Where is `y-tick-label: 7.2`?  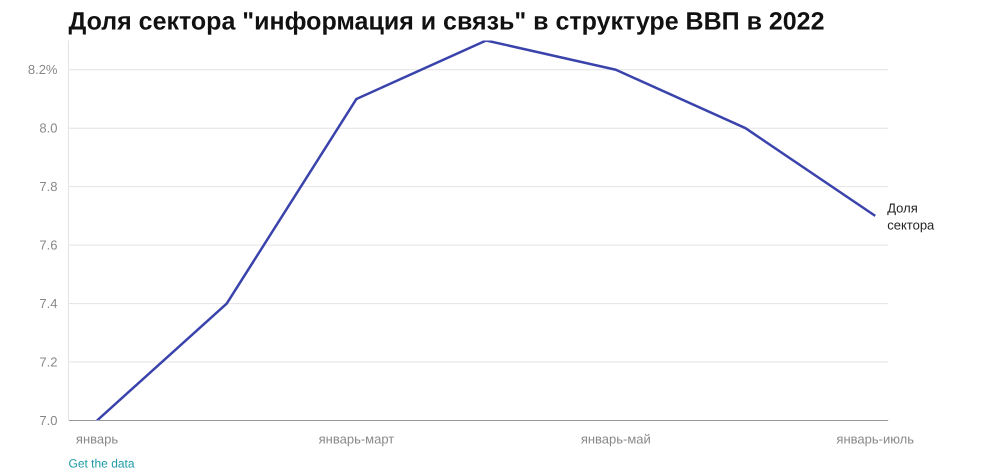 y-tick-label: 7.2 is located at coordinates (48, 362).